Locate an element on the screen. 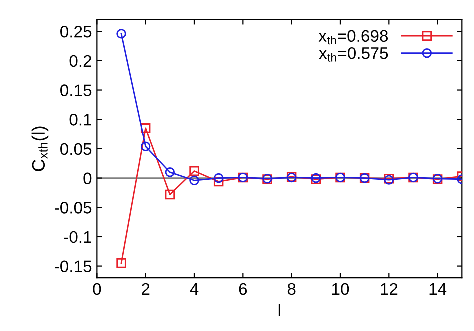  y-tick-label: 0 is located at coordinates (88, 178).